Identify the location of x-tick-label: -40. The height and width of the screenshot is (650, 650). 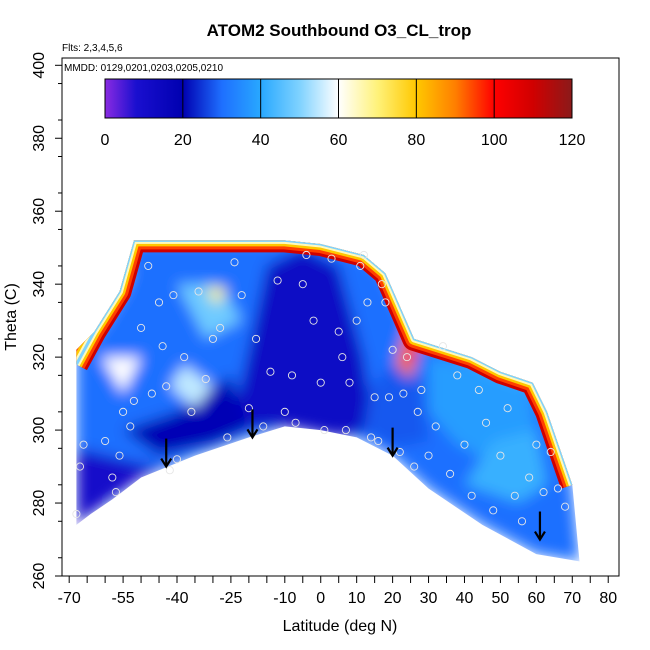
(176, 598).